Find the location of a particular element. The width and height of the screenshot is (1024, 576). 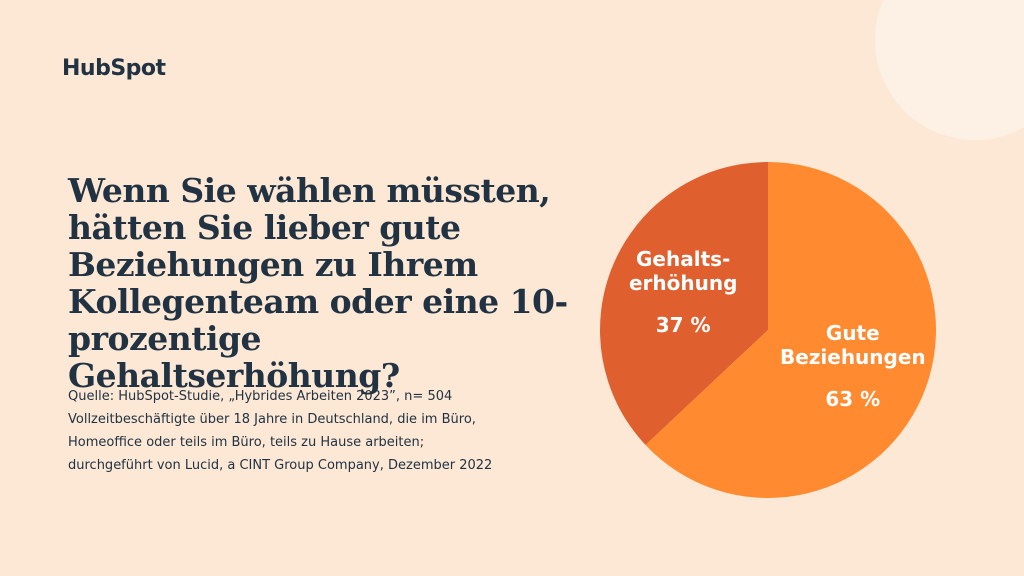

logo: HubSpot is located at coordinates (114, 68).